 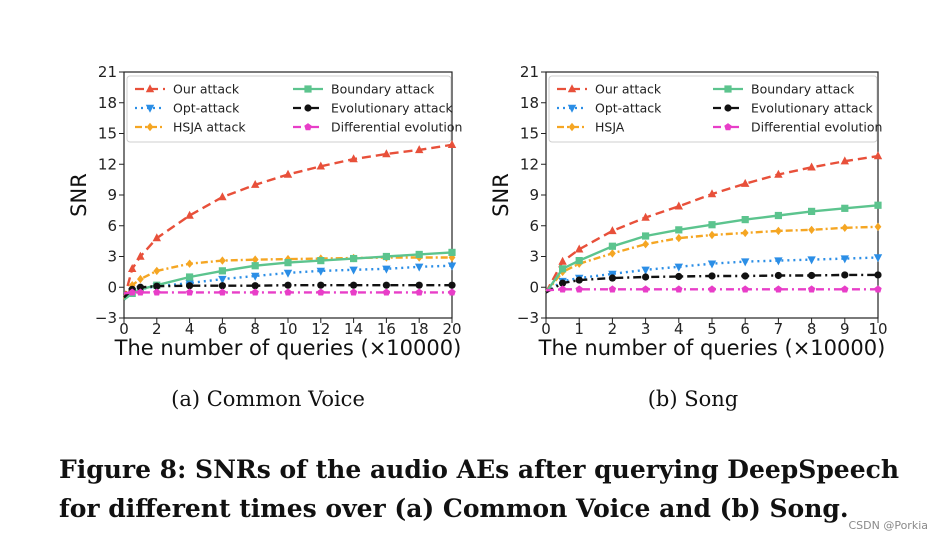 I want to click on legend-label-opt-attack: Opt-attack, so click(x=206, y=108).